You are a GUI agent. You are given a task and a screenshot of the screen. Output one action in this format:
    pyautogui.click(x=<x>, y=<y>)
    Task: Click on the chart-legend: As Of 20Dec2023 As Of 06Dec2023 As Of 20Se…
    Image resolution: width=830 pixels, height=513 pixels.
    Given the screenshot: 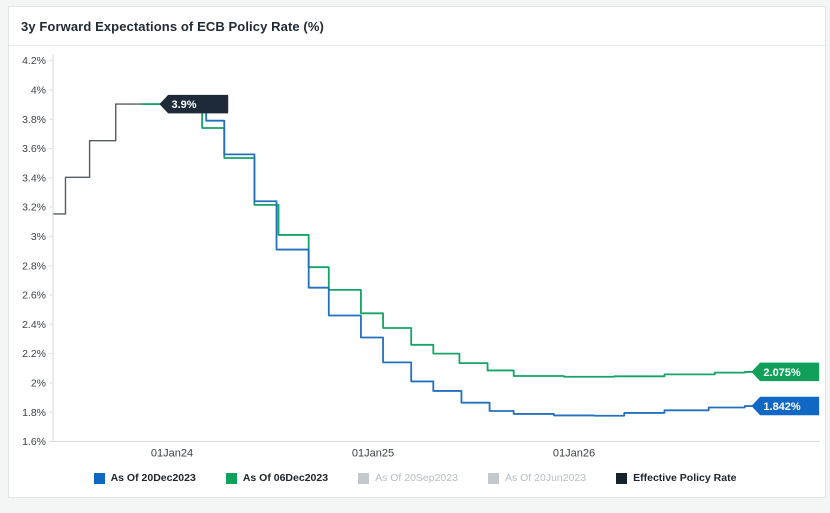 What is the action you would take?
    pyautogui.click(x=415, y=478)
    